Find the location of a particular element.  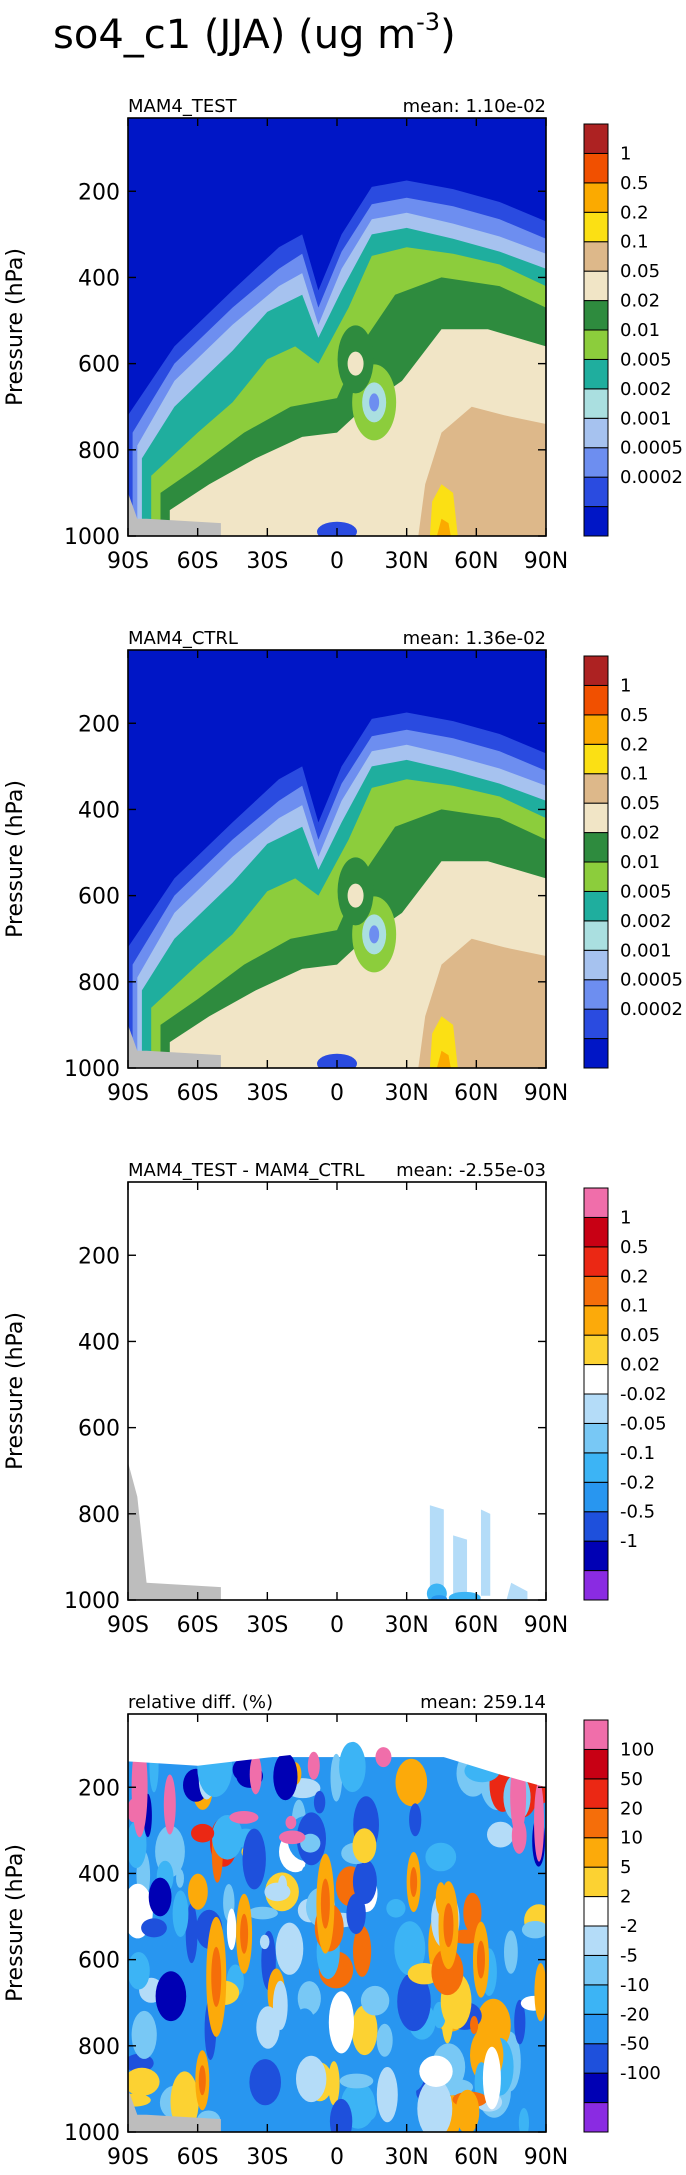

colorbar-label: -0.05 is located at coordinates (643, 1423).